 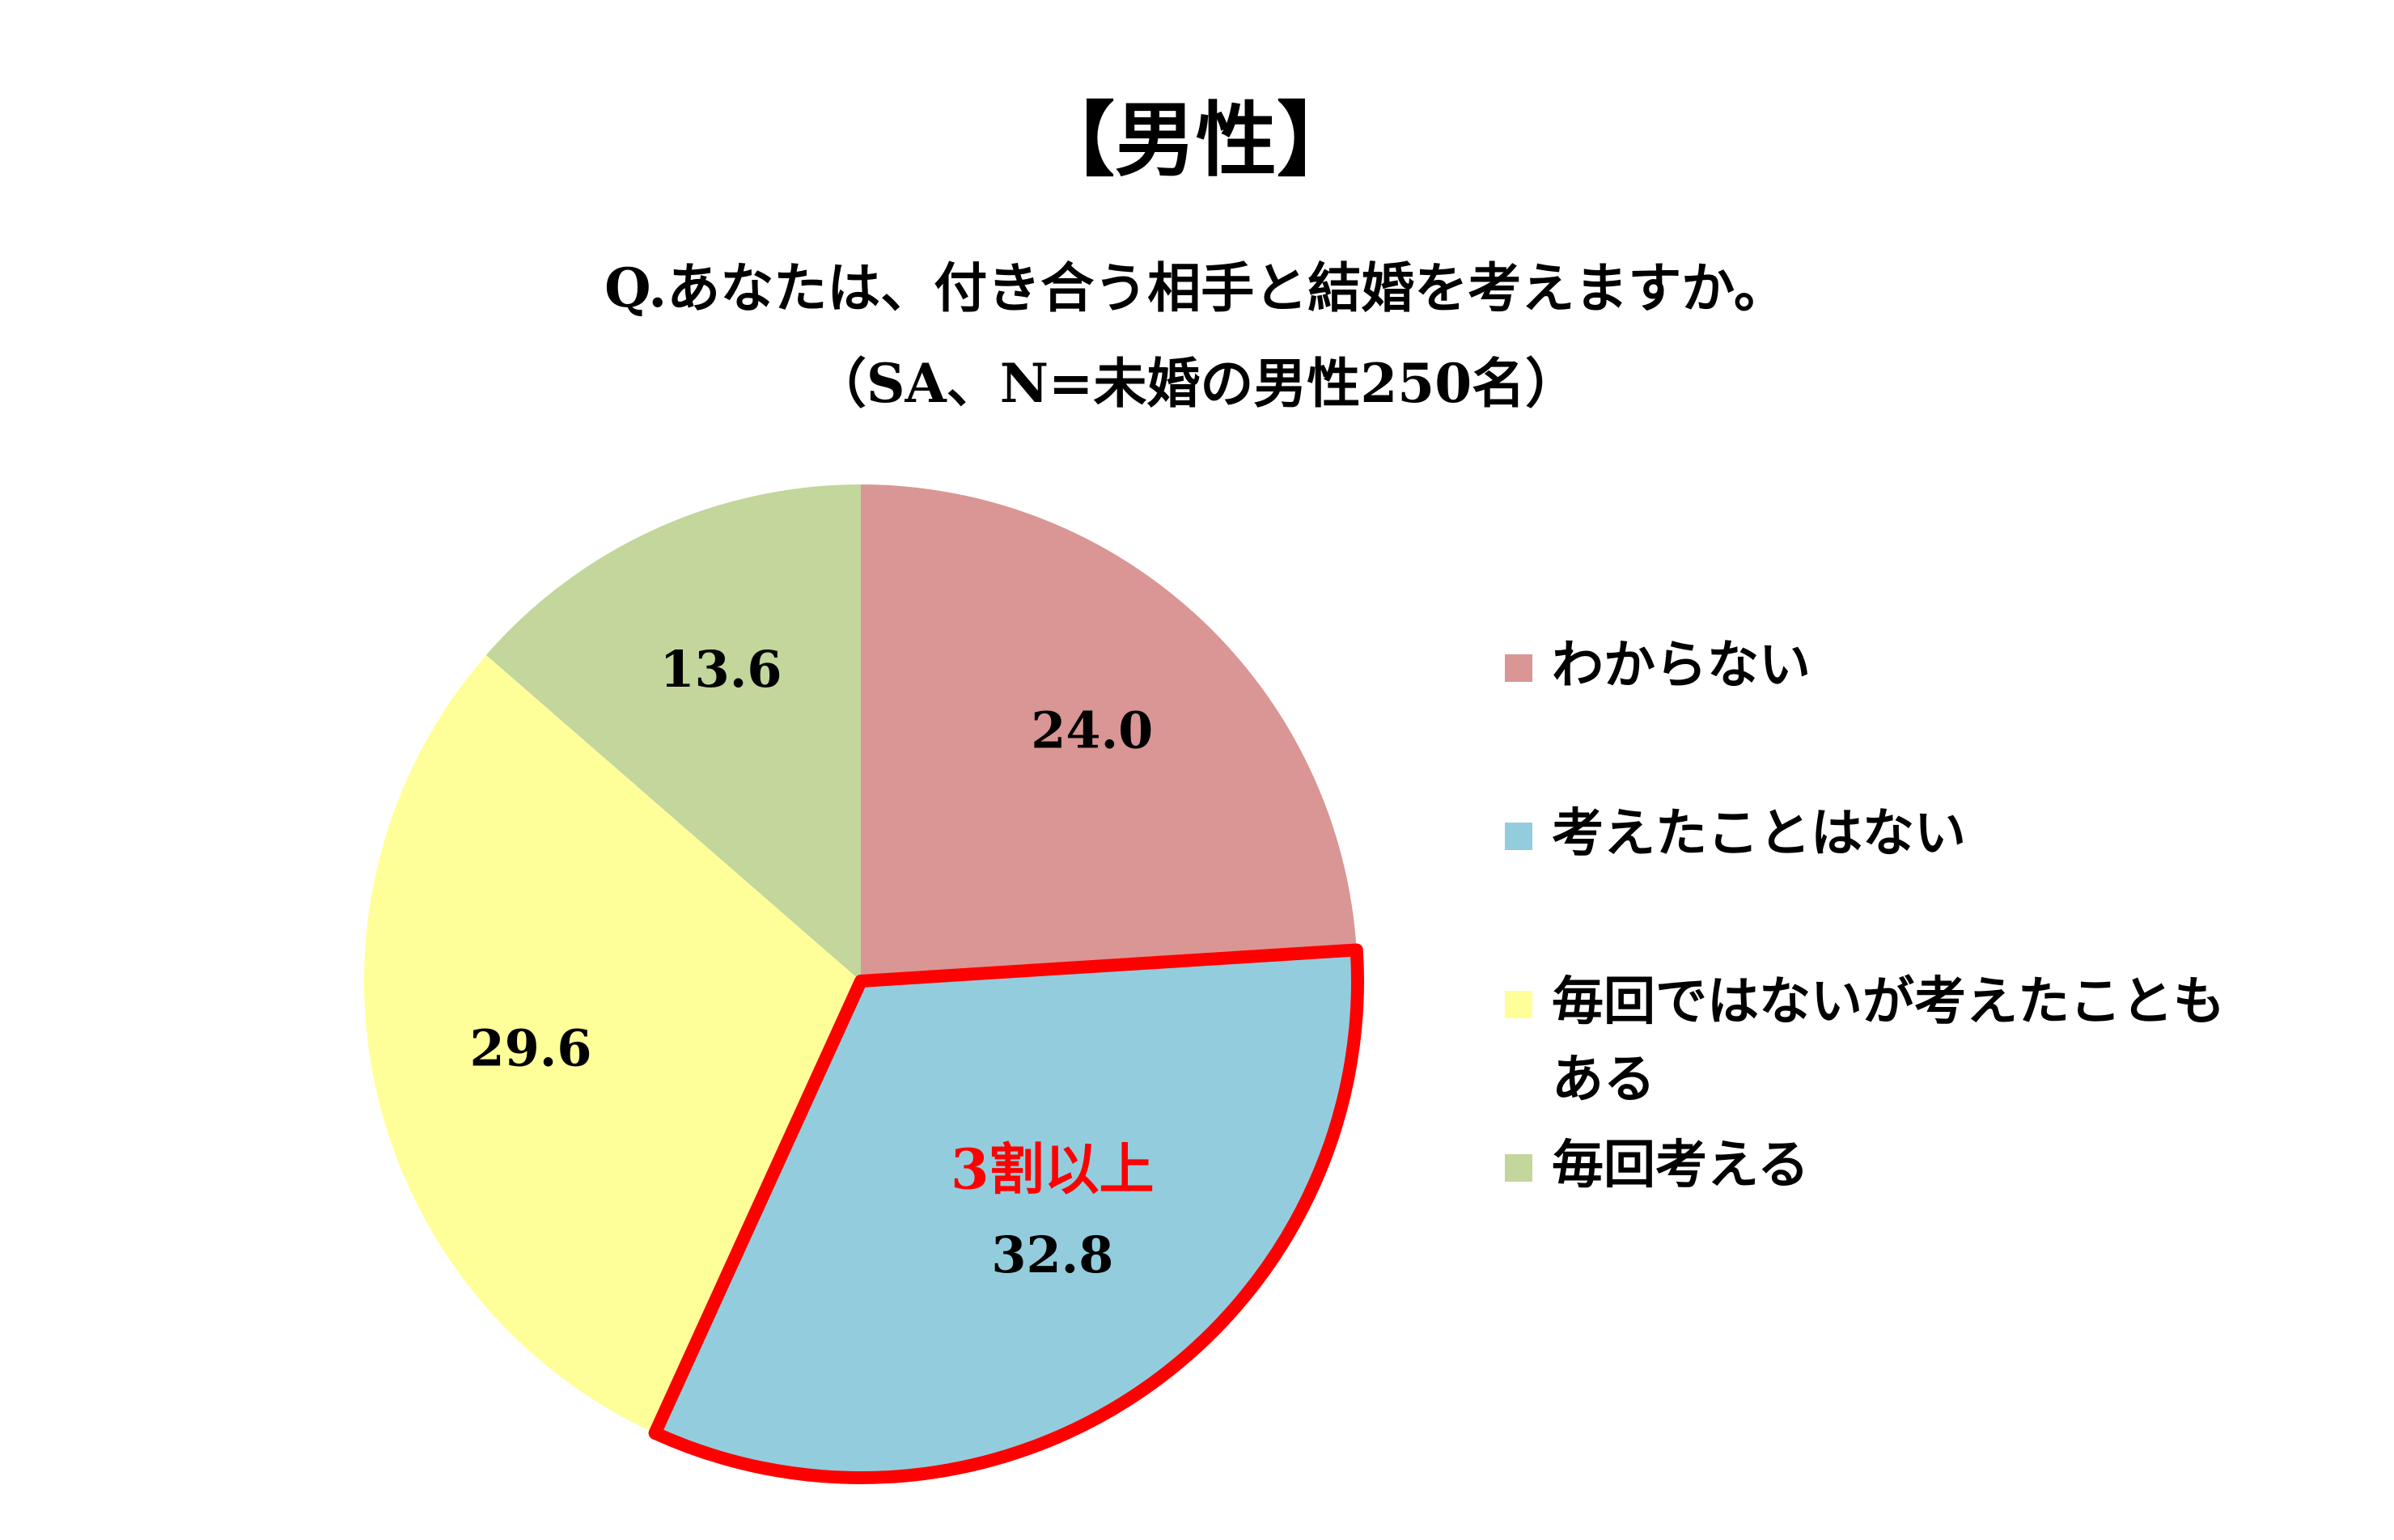 What do you see at coordinates (1869, 665) in the screenshot?
I see `legend-item: わからない` at bounding box center [1869, 665].